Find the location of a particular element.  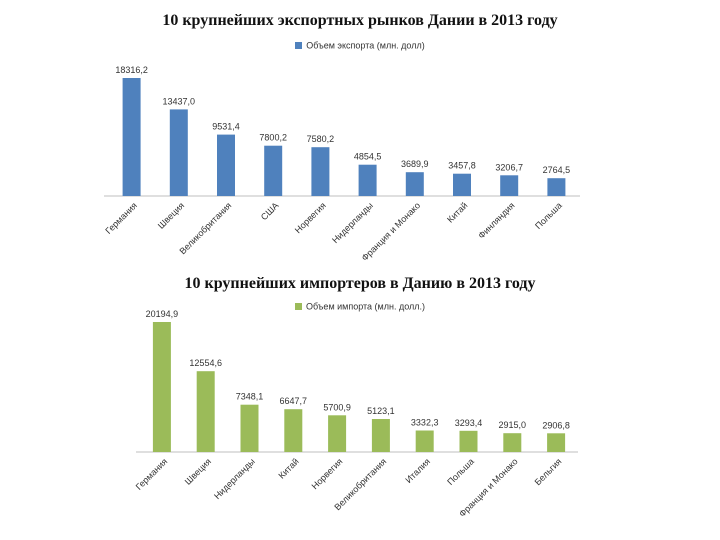

export-legend: Объем экспорта (млн. долл) is located at coordinates (360, 45).